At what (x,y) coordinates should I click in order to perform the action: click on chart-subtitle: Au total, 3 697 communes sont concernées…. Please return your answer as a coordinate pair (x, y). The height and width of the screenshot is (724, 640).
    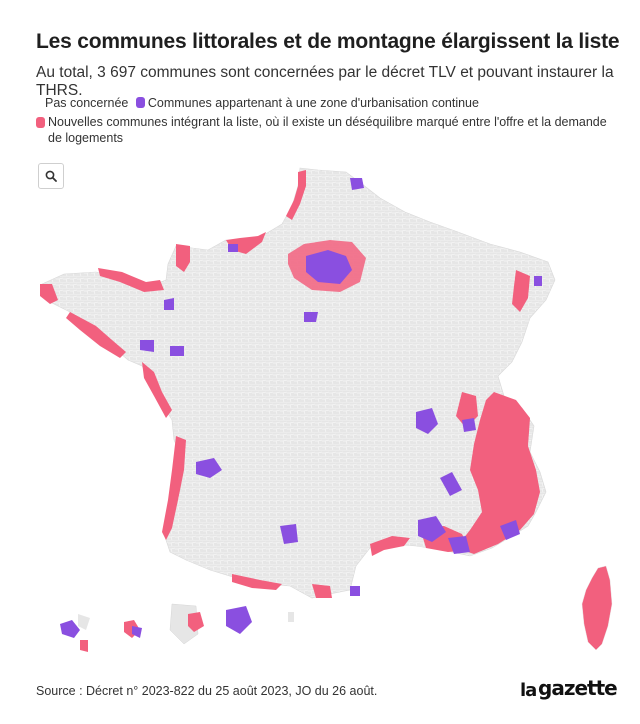
    Looking at the image, I should click on (325, 81).